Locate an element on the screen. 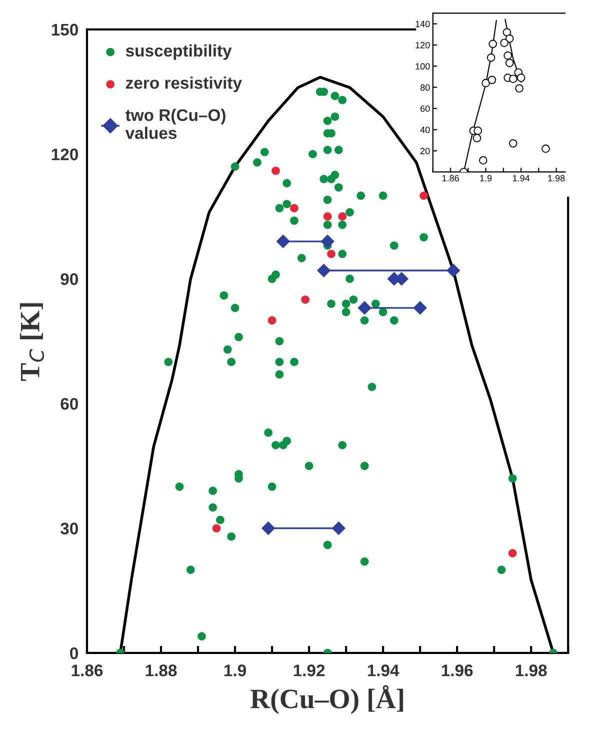 The image size is (593, 735). y-tick-label: 150 is located at coordinates (65, 30).